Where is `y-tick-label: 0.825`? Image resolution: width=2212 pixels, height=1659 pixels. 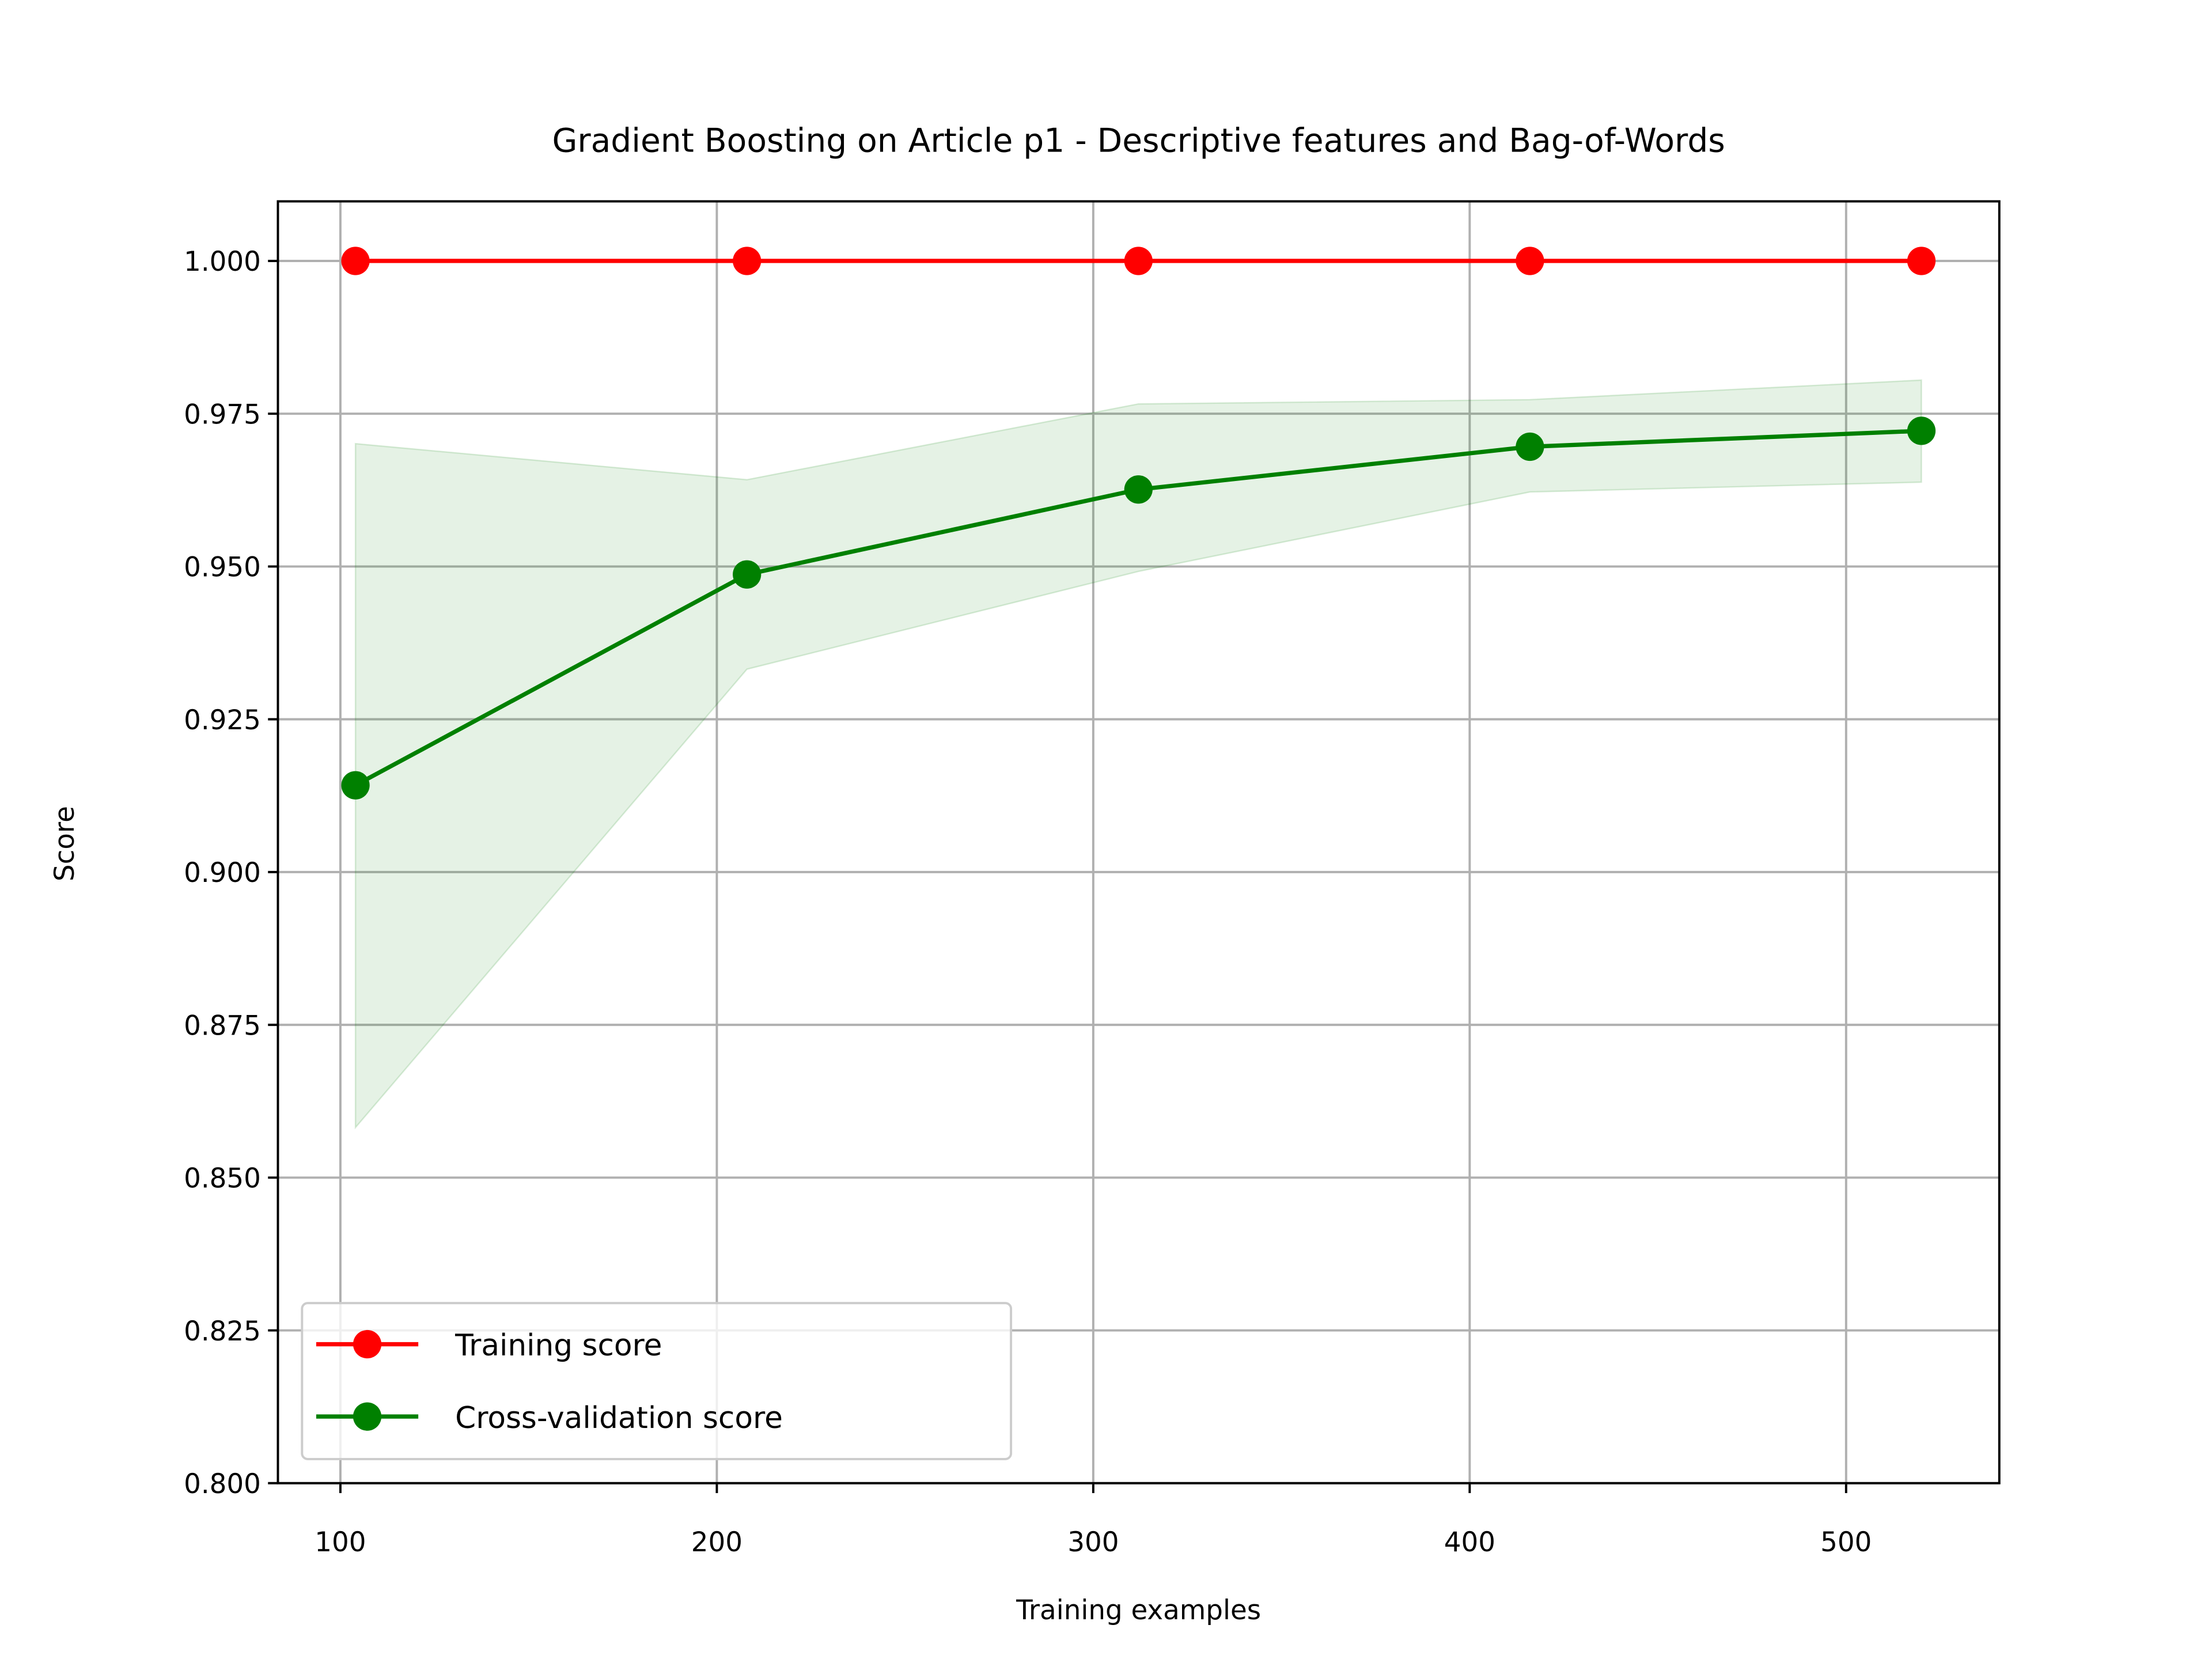
y-tick-label: 0.825 is located at coordinates (222, 1331).